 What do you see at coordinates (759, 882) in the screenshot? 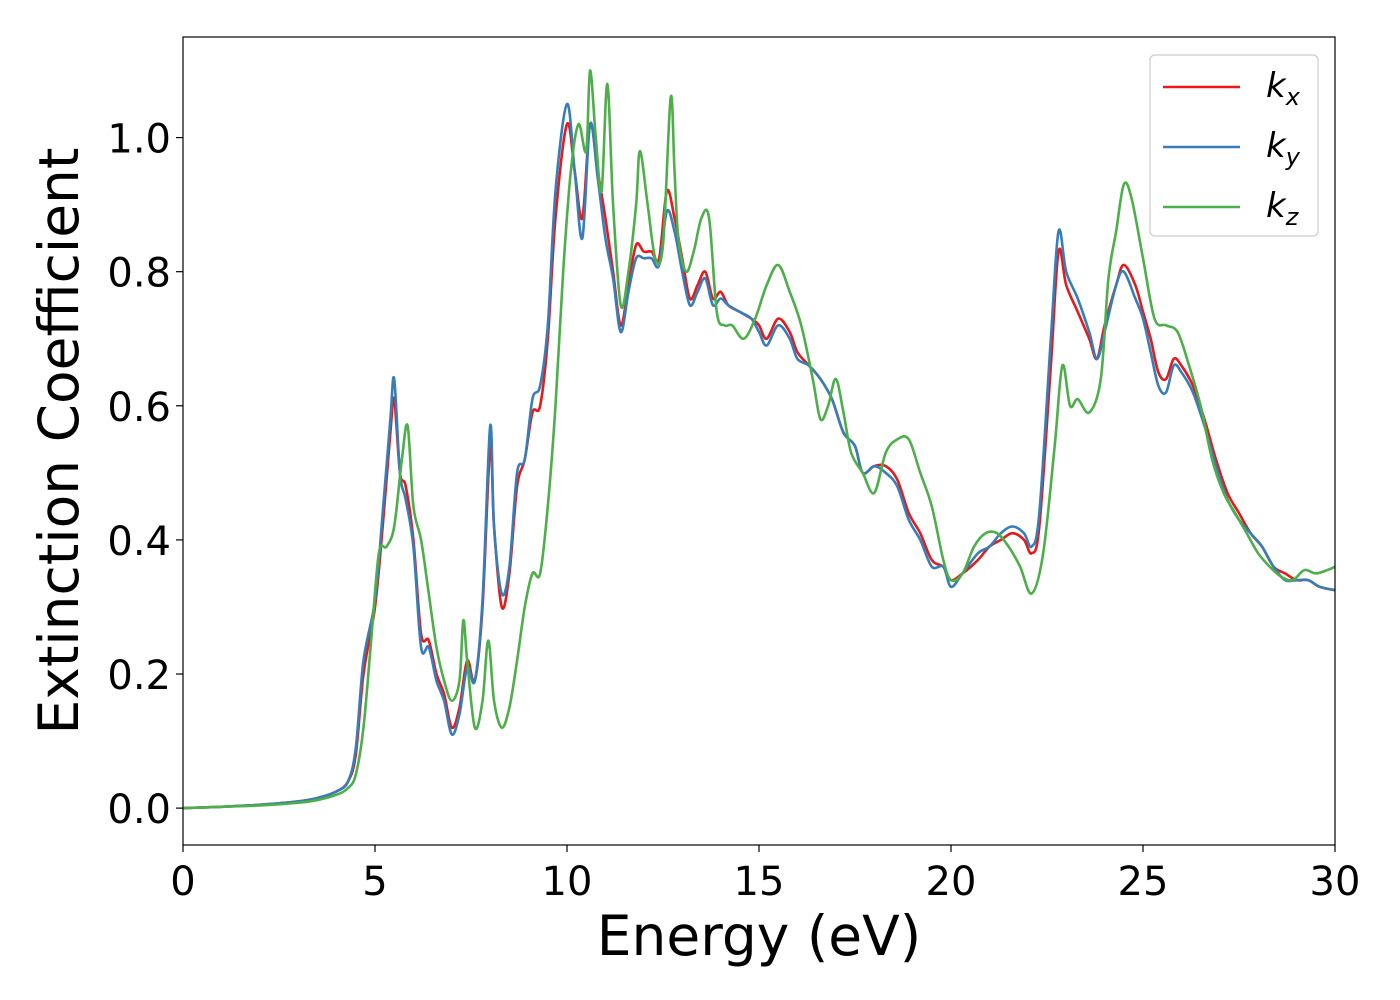
I see `x-tick-label: 15` at bounding box center [759, 882].